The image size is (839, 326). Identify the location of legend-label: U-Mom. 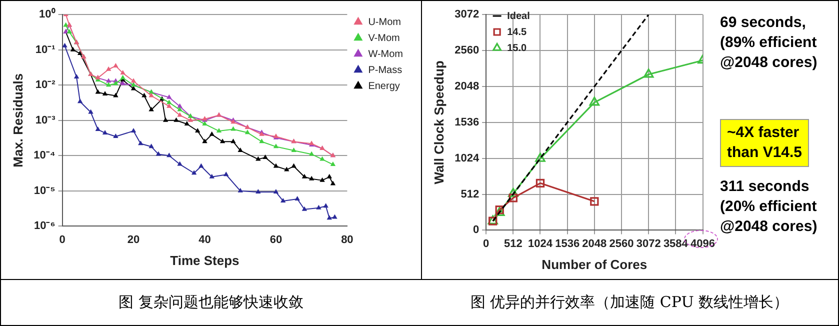
(384, 22).